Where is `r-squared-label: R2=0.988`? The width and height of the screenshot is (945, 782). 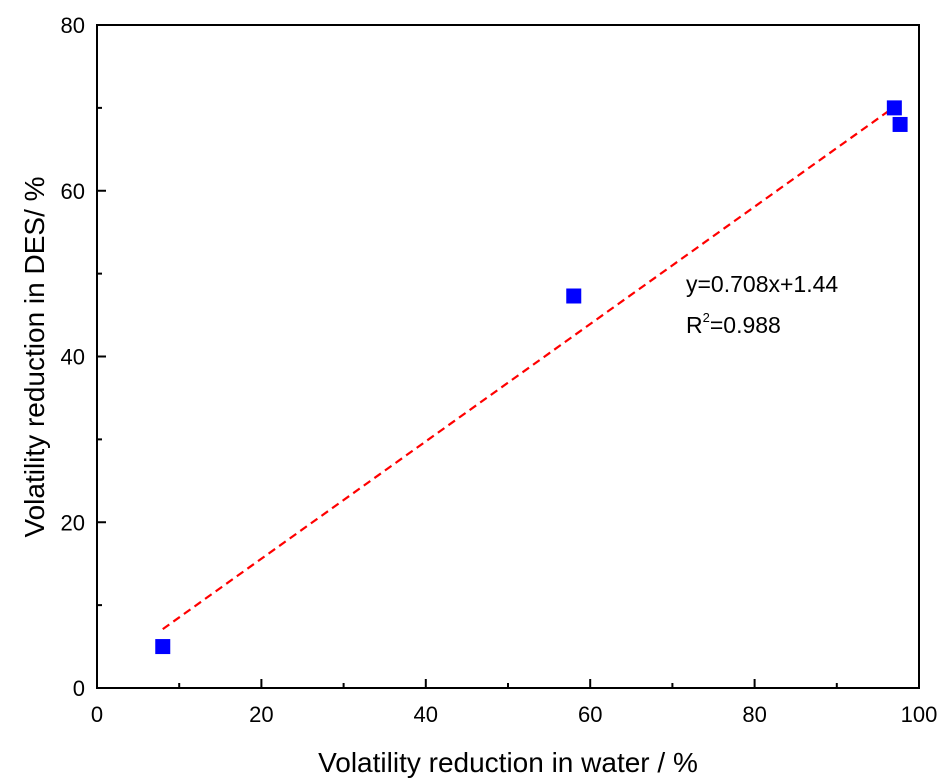
r-squared-label: R2=0.988 is located at coordinates (733, 324).